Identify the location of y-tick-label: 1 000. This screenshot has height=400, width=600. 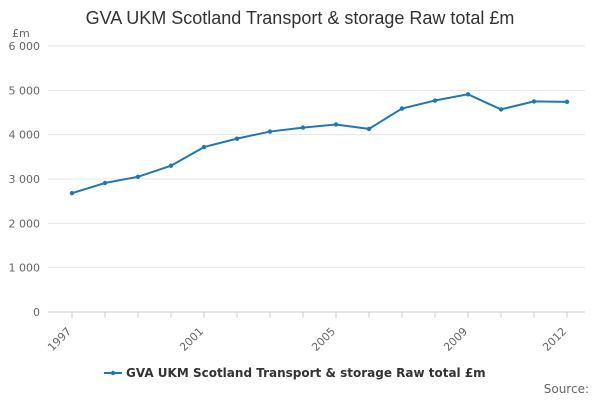
(25, 268).